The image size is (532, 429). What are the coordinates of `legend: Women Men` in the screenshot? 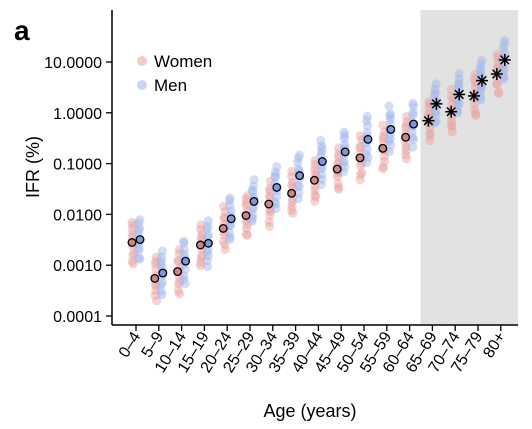 It's located at (174, 73).